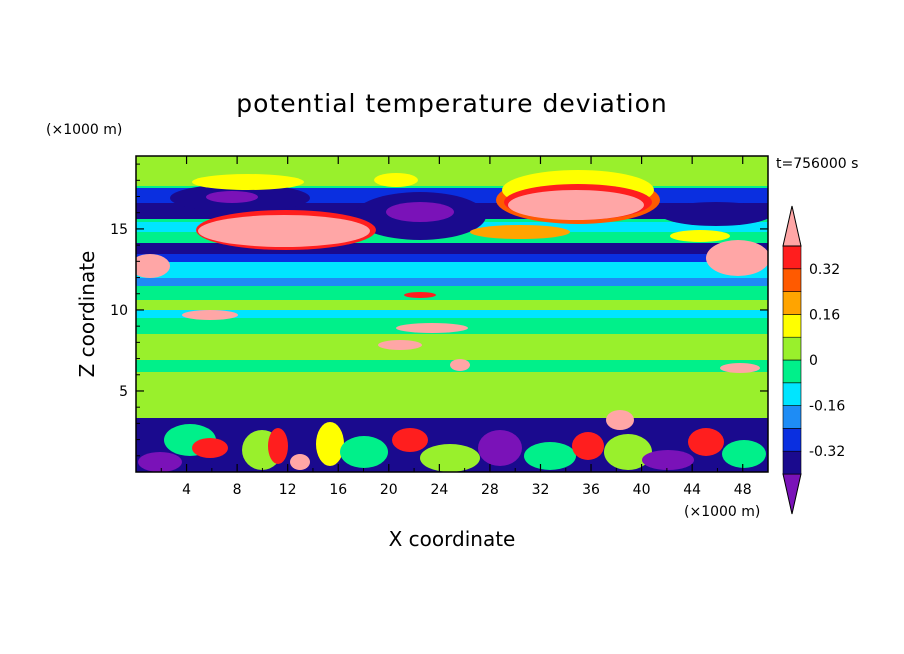 The width and height of the screenshot is (904, 654). Describe the element at coordinates (123, 392) in the screenshot. I see `y-tick-label: 5` at that location.